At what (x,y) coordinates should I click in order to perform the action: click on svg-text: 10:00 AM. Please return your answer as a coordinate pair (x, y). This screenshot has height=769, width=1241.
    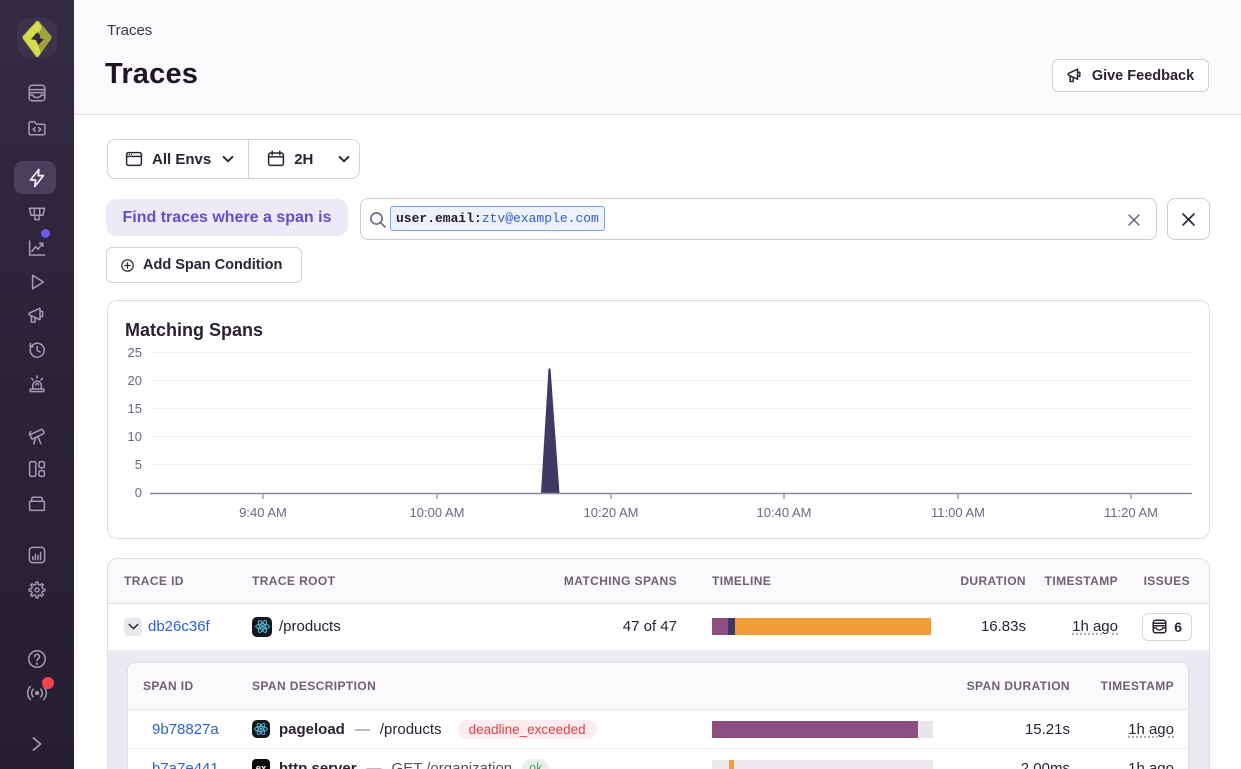
    Looking at the image, I should click on (437, 512).